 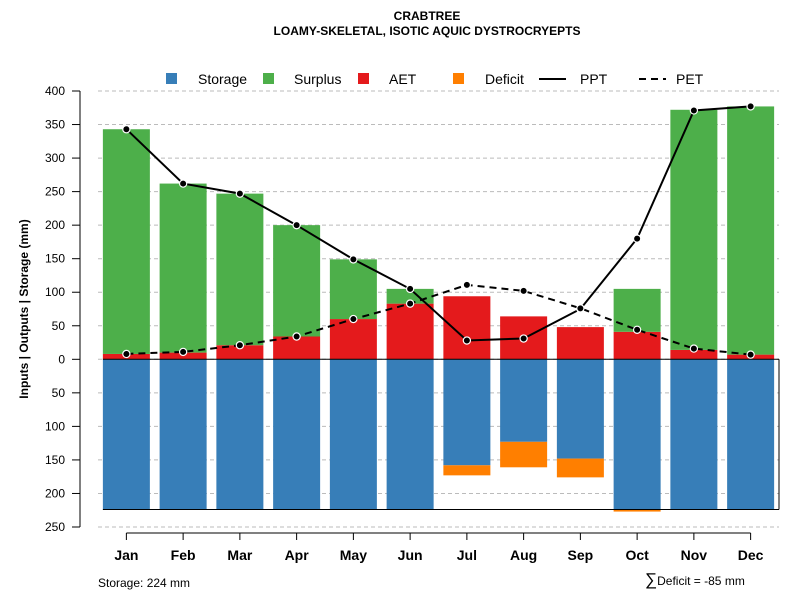 What do you see at coordinates (651, 579) in the screenshot?
I see `sum-symbol: ∑` at bounding box center [651, 579].